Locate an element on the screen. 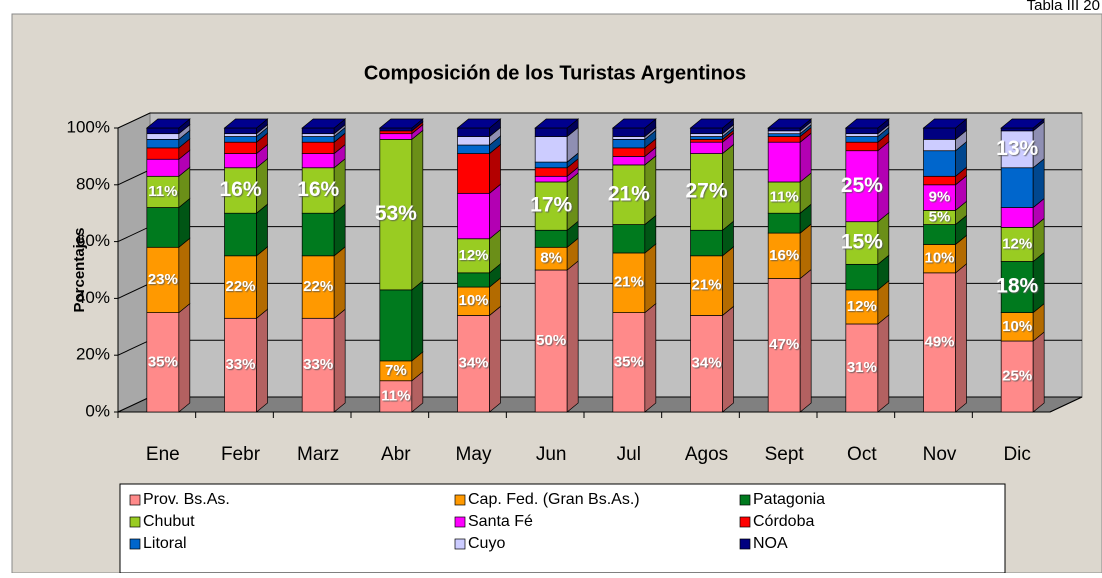 The width and height of the screenshot is (1102, 578). data-label: 10% is located at coordinates (473, 300).